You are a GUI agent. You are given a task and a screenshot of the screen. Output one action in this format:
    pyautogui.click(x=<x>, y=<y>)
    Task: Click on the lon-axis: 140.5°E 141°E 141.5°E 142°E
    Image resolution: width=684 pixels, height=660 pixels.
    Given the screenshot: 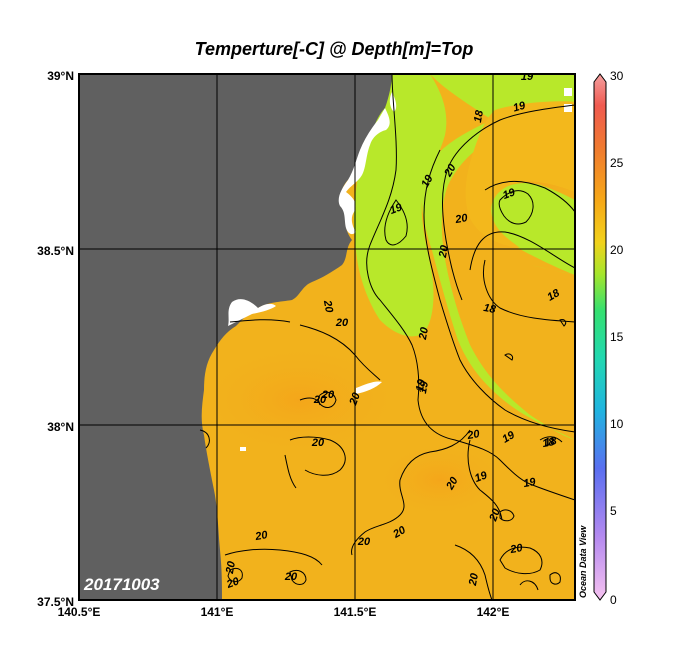 What is the action you would take?
    pyautogui.click(x=284, y=612)
    